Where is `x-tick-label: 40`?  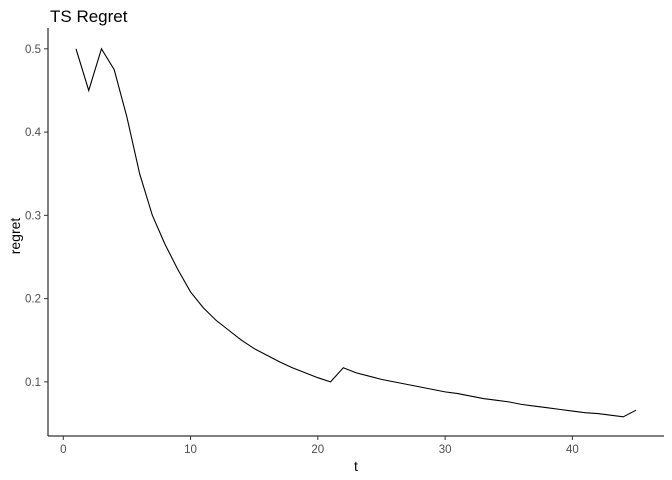
x-tick-label: 40 is located at coordinates (572, 450).